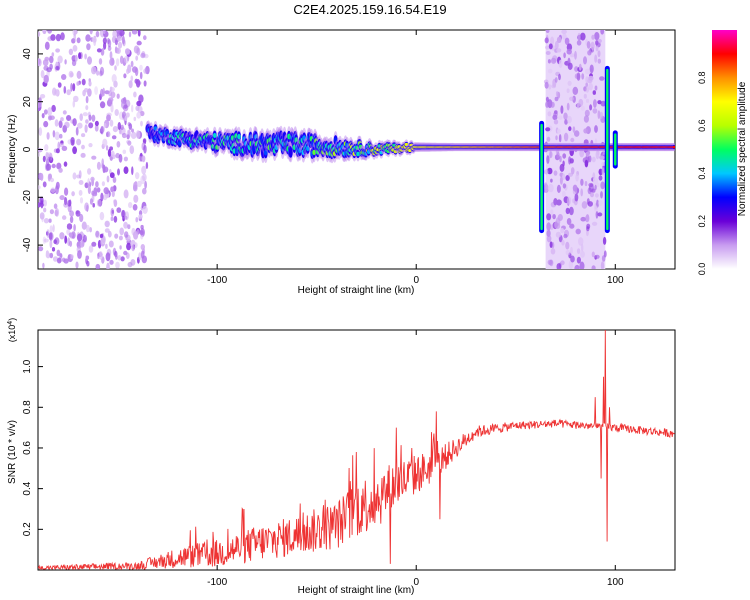  What do you see at coordinates (702, 174) in the screenshot?
I see `colorbar-ticks: 0.0 0.2 0.4 0.6 0.8` at bounding box center [702, 174].